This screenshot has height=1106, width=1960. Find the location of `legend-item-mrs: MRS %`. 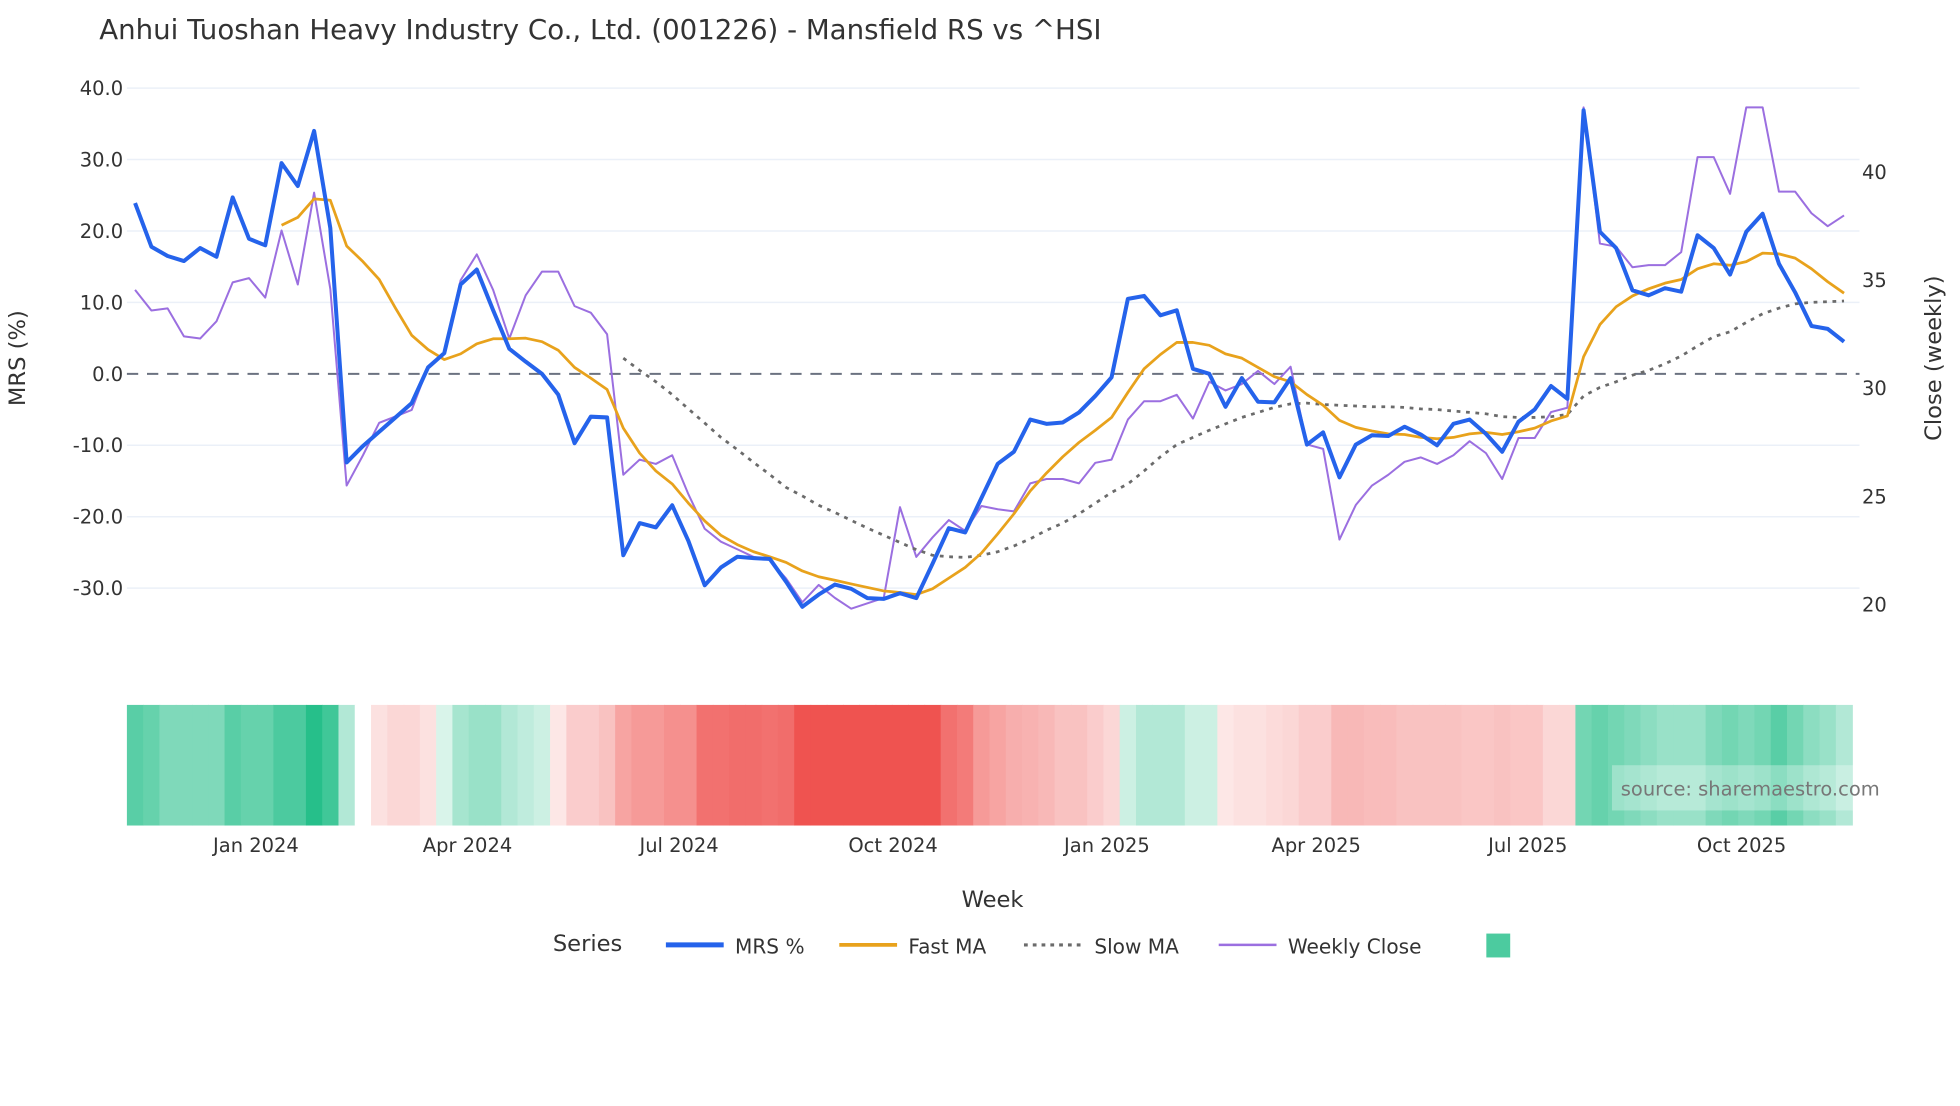

legend-item-mrs: MRS % is located at coordinates (735, 947).